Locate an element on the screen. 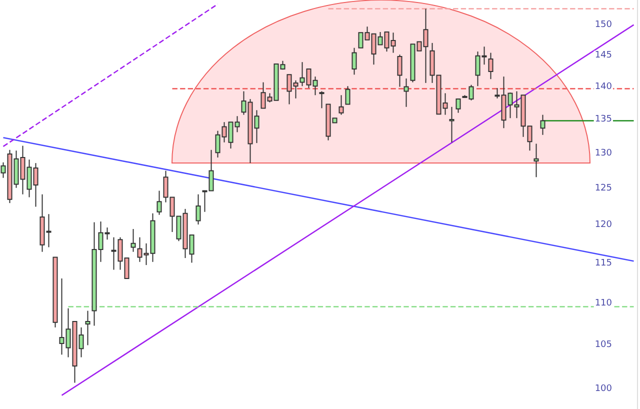 The height and width of the screenshot is (409, 640). y-tick-label: 145 is located at coordinates (603, 55).